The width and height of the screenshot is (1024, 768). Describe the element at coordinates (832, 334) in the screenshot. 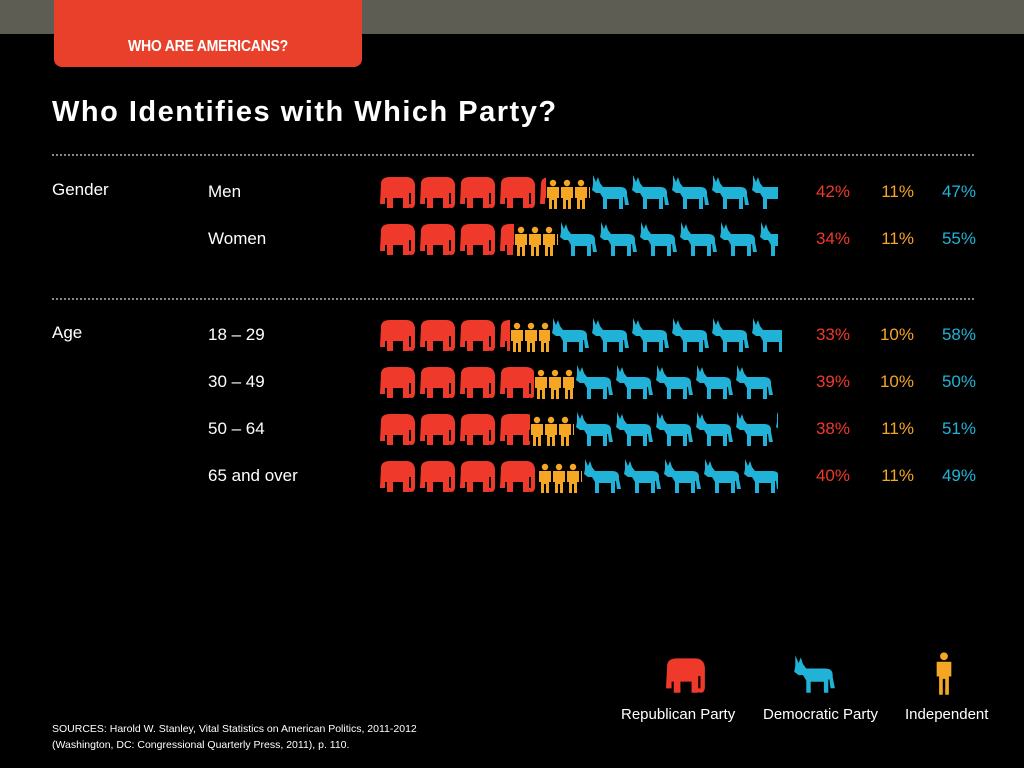

I see `pct-republican-18-29: 33%` at that location.